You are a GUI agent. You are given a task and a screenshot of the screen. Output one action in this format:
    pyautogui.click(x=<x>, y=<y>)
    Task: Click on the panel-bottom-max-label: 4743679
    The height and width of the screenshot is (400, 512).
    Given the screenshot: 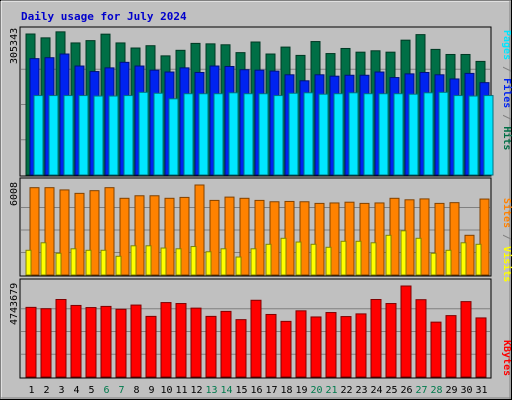 What is the action you would take?
    pyautogui.click(x=14, y=304)
    